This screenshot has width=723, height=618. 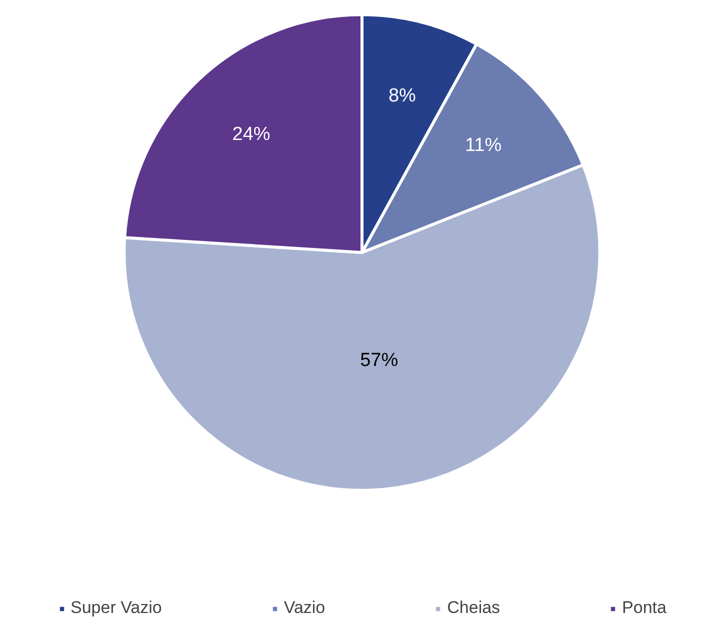 What do you see at coordinates (483, 145) in the screenshot?
I see `data-label: 11%` at bounding box center [483, 145].